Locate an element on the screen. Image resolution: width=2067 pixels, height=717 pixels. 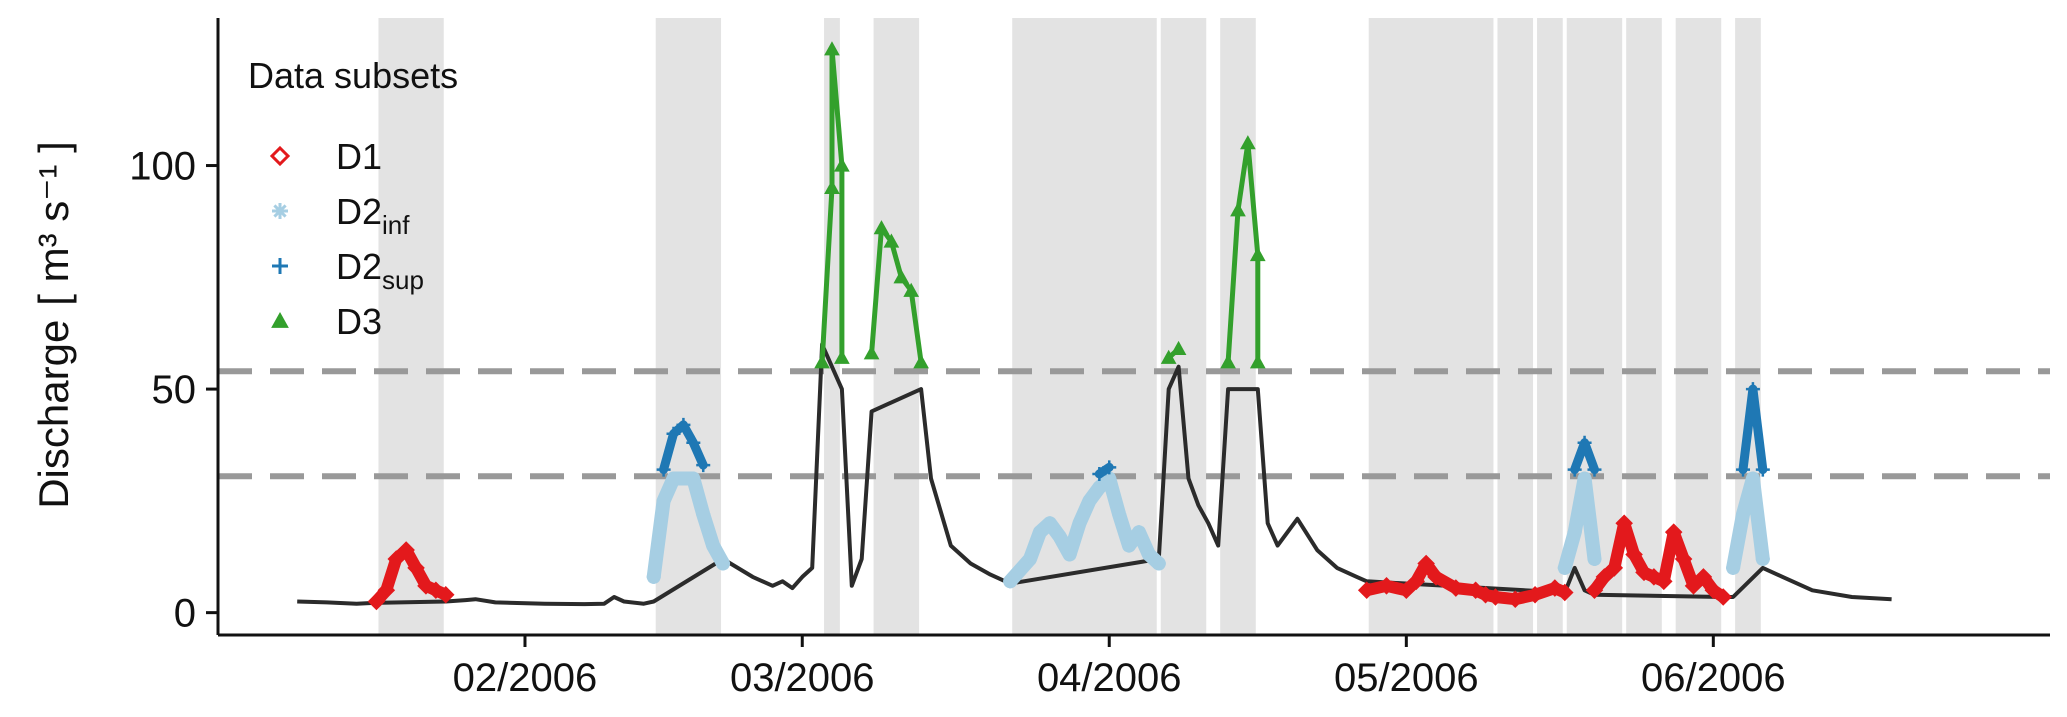
legend-label-D2sup: D2sup is located at coordinates (380, 270).